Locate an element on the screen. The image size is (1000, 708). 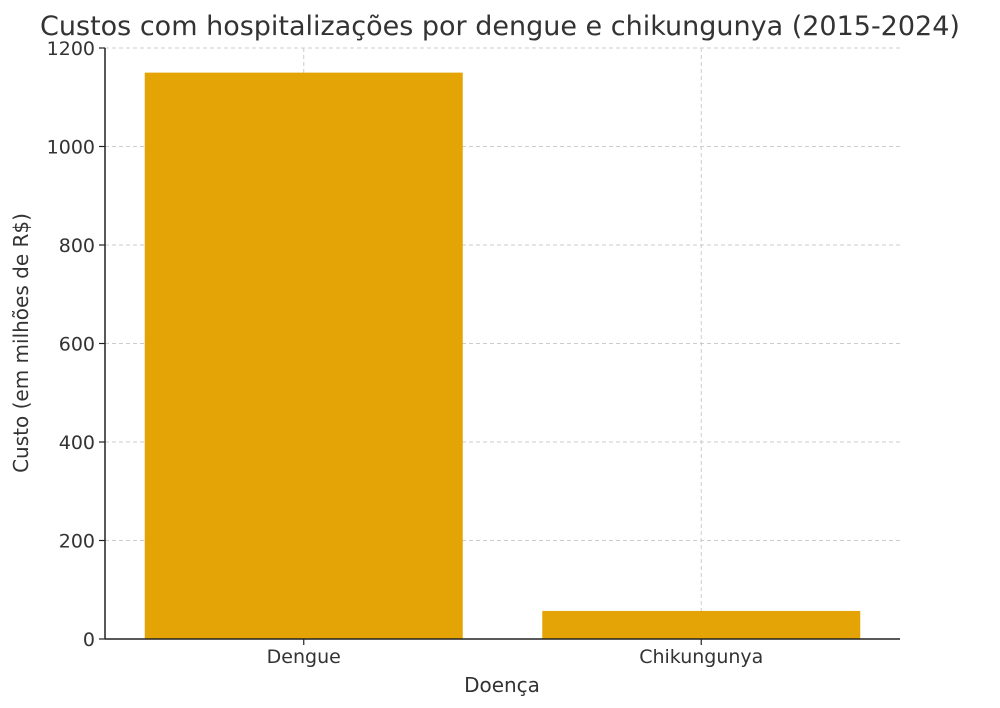
y-tick-label: 1200 is located at coordinates (71, 49).